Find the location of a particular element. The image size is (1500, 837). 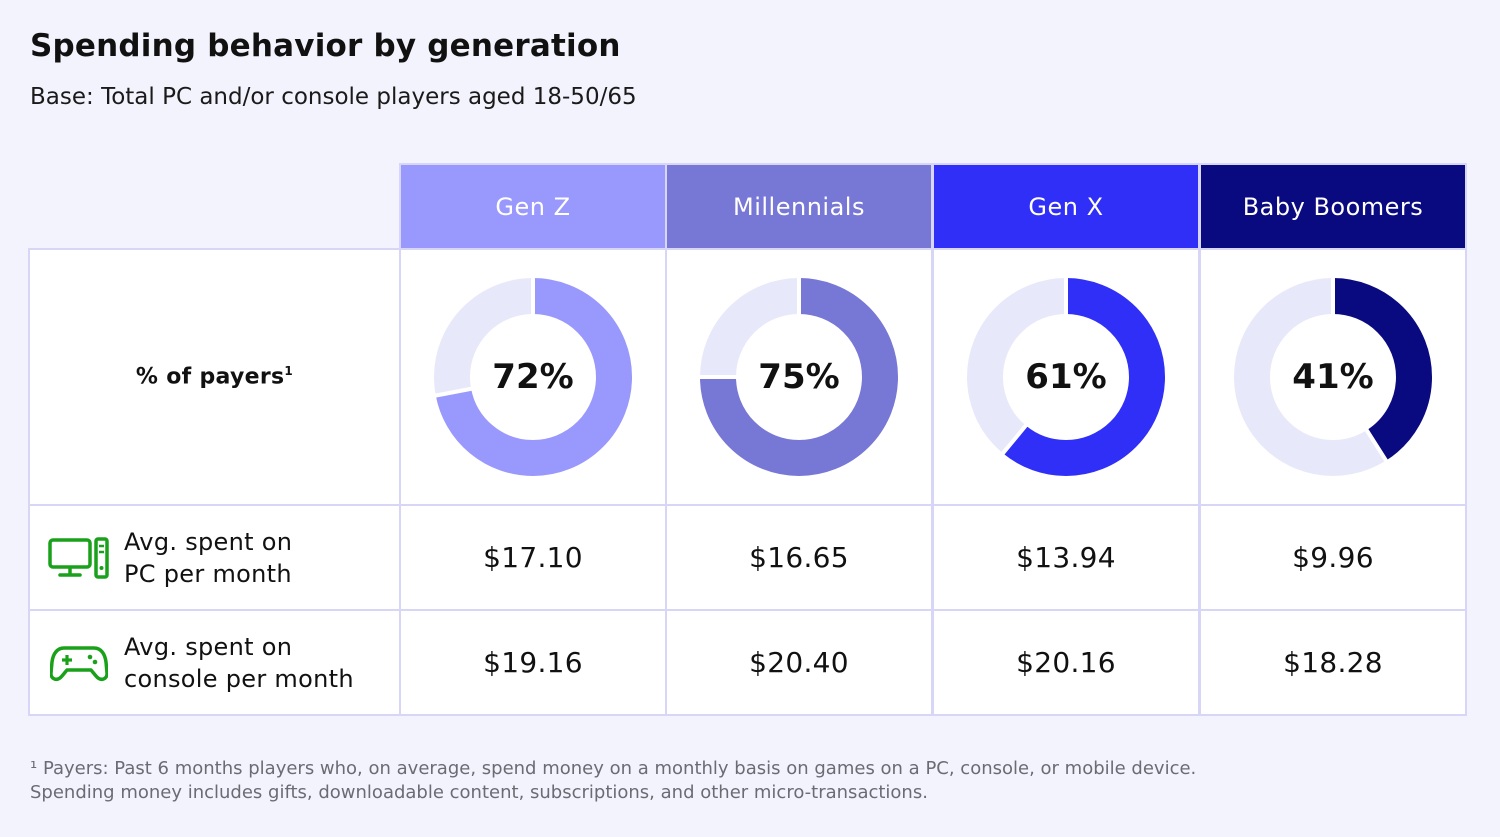

pc-row-label-cell: Avg. spent on PC per month is located at coordinates (214, 557).